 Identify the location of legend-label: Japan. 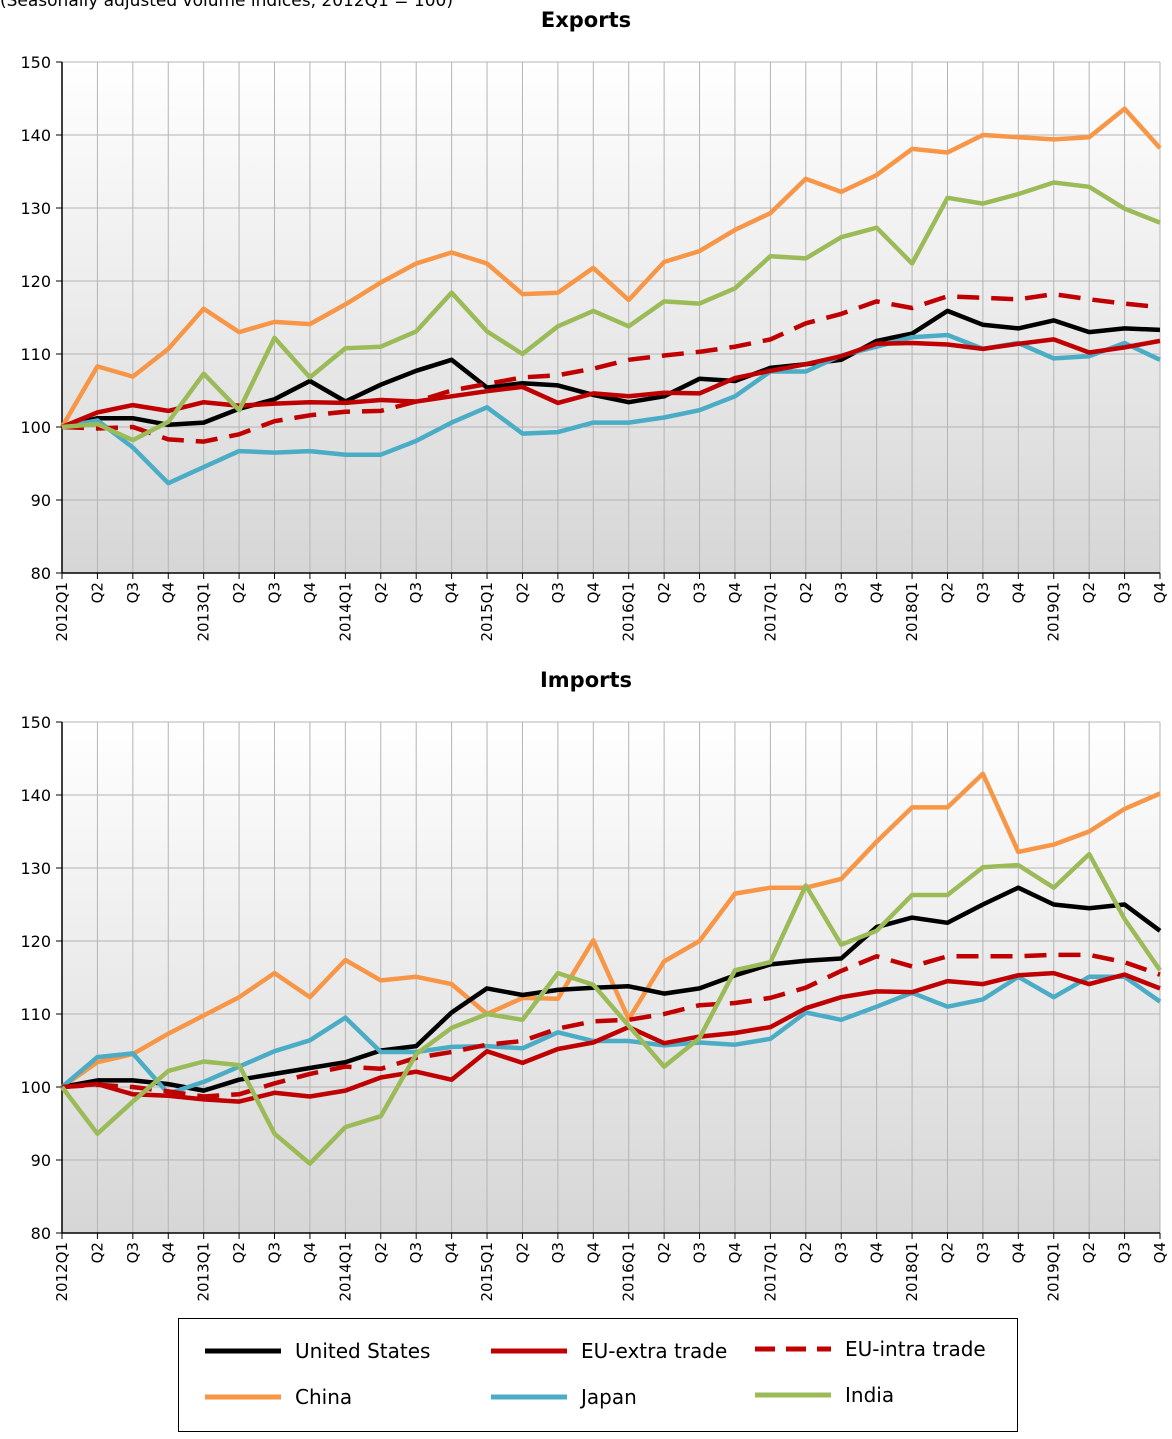
(609, 1397).